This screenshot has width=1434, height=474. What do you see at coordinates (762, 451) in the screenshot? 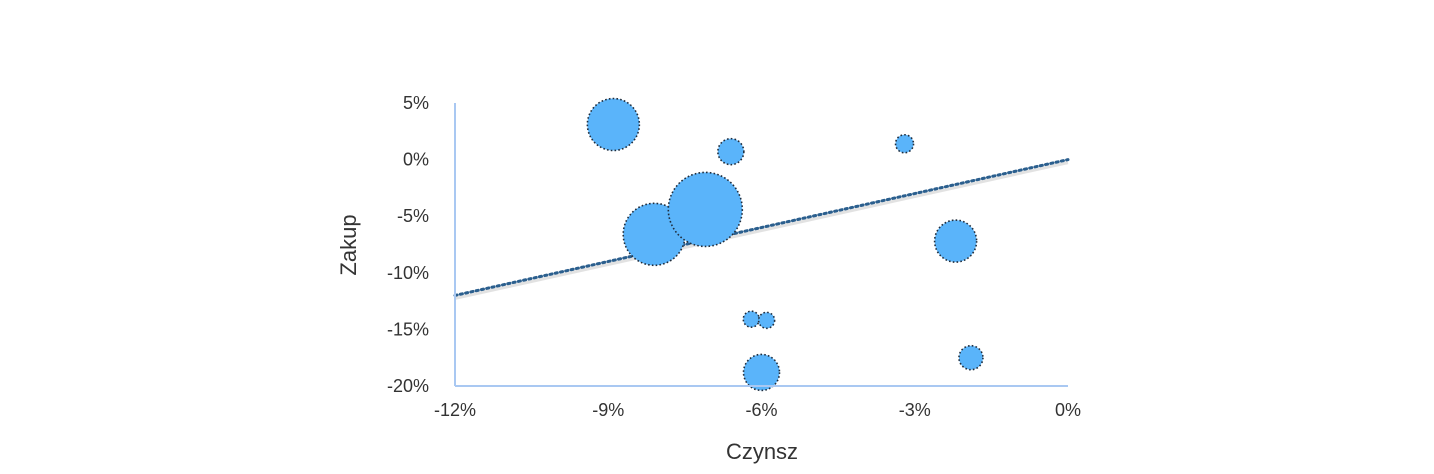
I see `x-axis-title: Czynsz` at bounding box center [762, 451].